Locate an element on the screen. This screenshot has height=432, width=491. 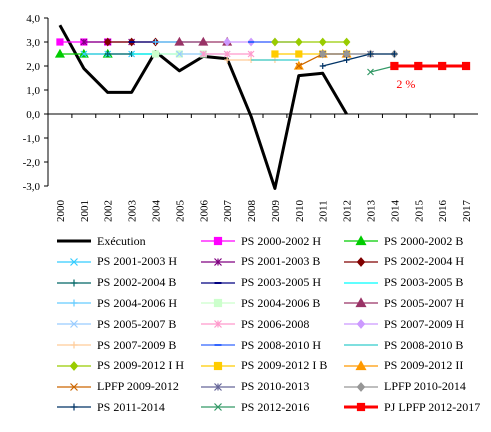
x-tick-label: 2013 is located at coordinates (372, 211).